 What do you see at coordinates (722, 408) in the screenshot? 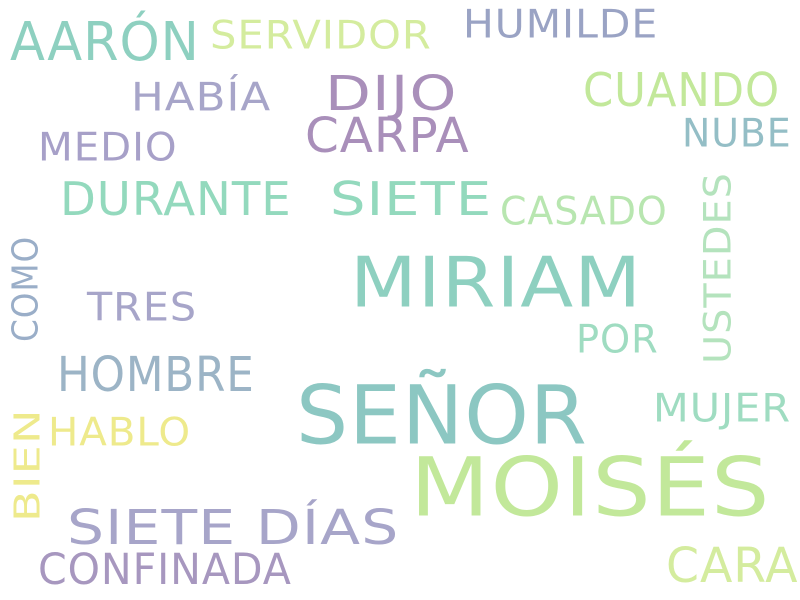
I see `word-mujer: MUJER` at bounding box center [722, 408].